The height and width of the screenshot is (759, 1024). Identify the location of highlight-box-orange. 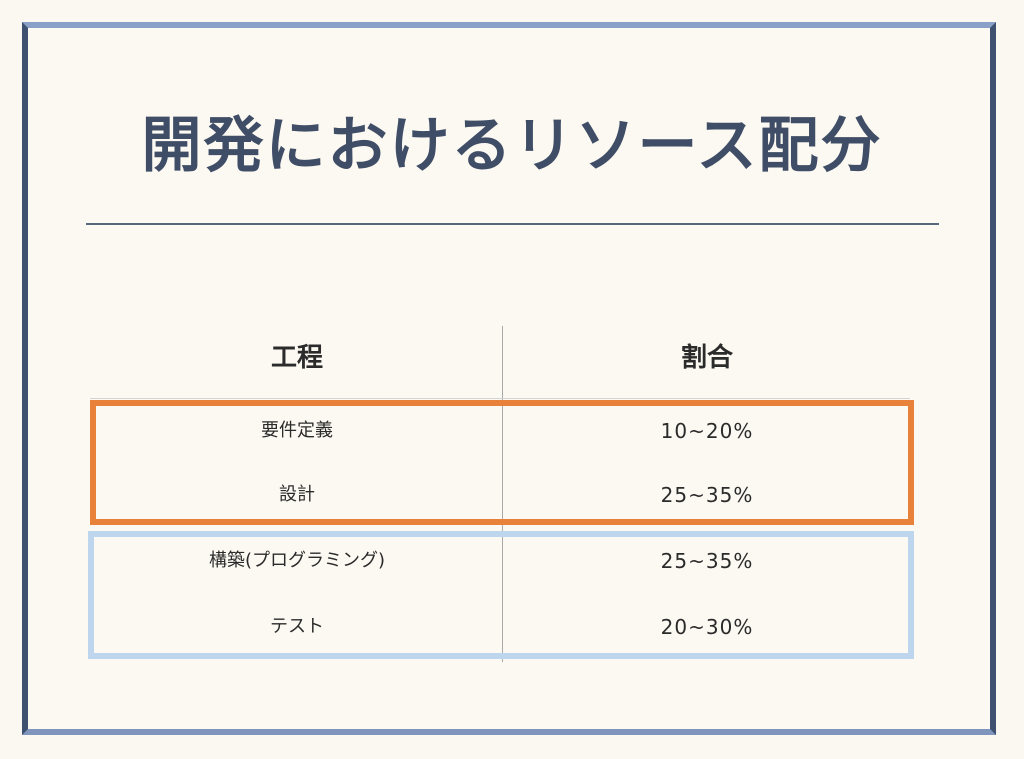
(502, 462).